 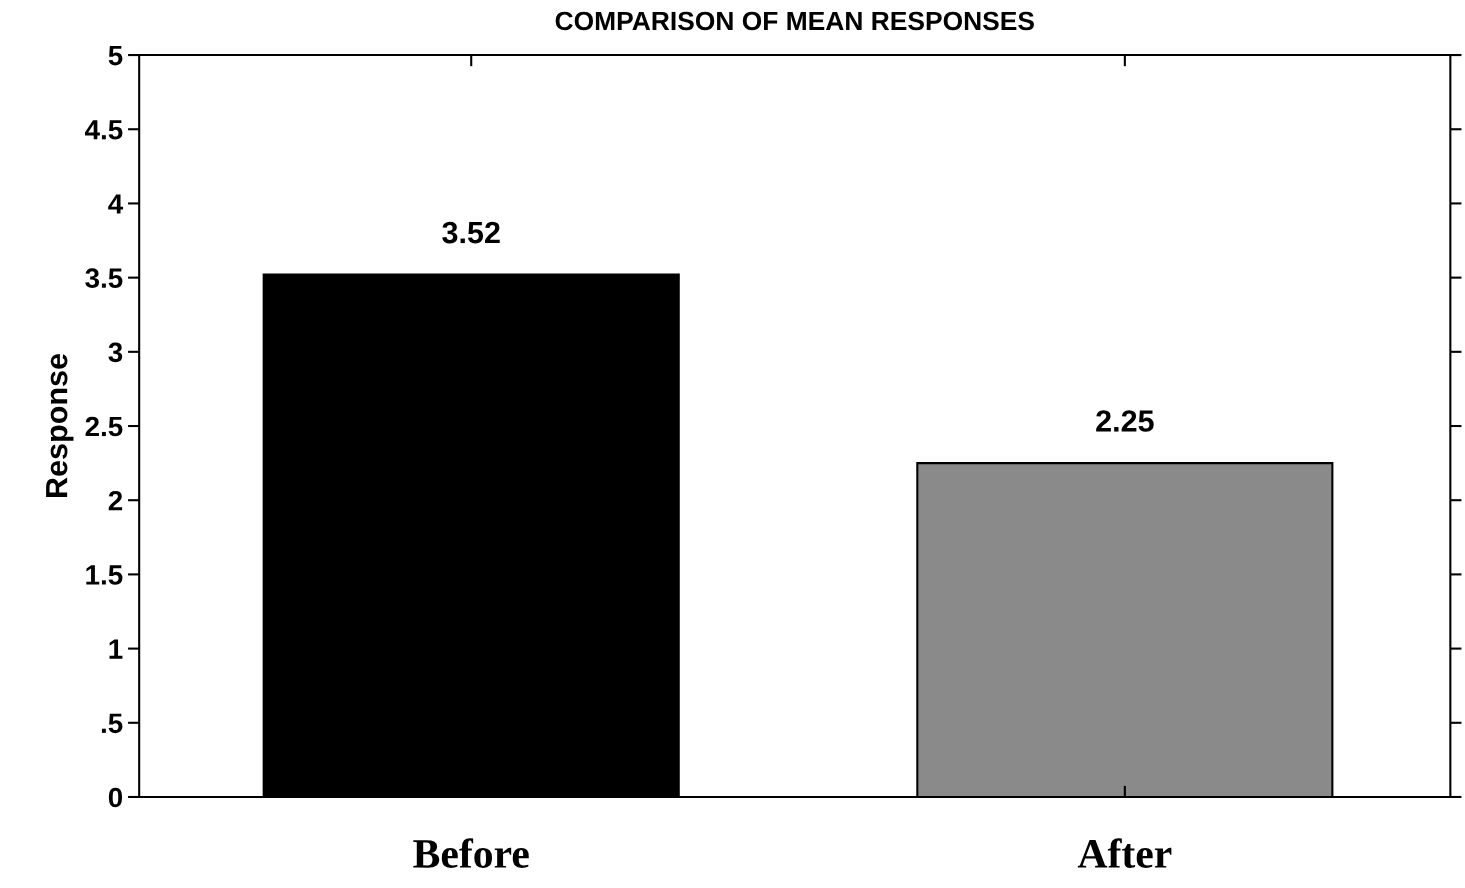 I want to click on y-tick-label: 3, so click(x=115, y=352).